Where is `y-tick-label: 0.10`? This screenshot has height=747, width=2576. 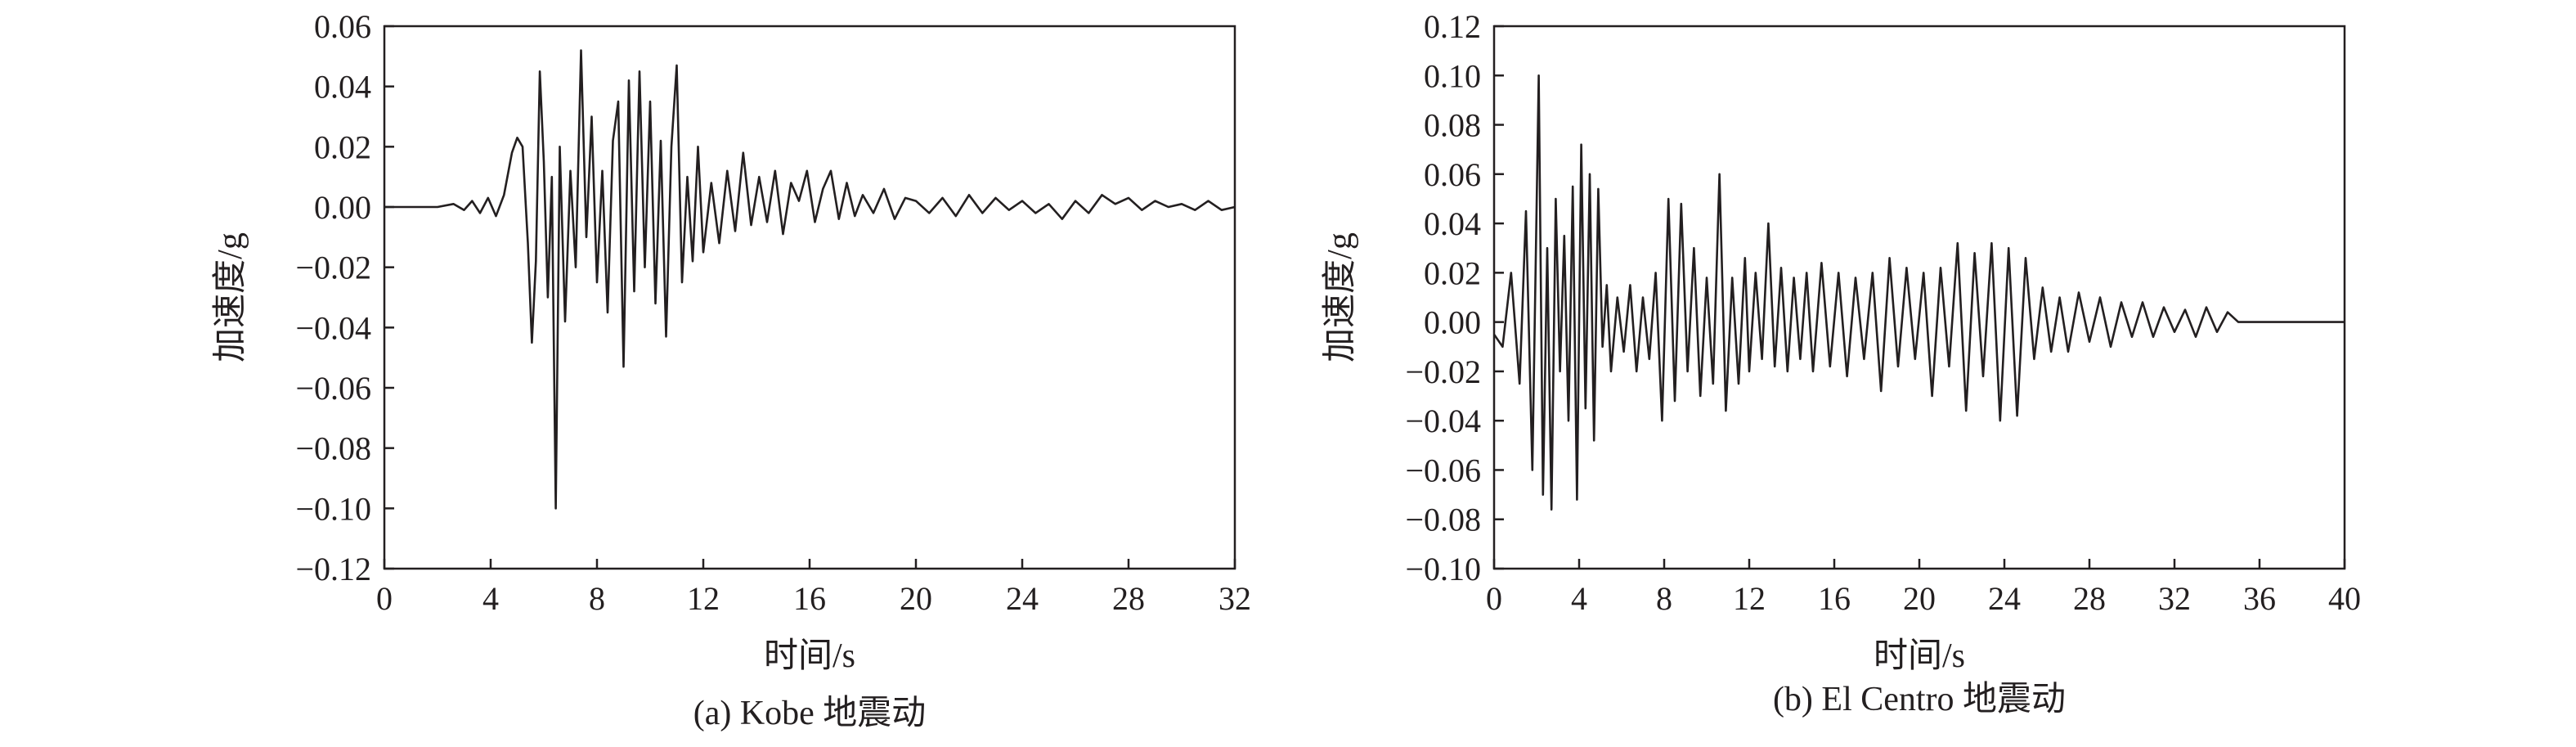 y-tick-label: 0.10 is located at coordinates (1452, 76).